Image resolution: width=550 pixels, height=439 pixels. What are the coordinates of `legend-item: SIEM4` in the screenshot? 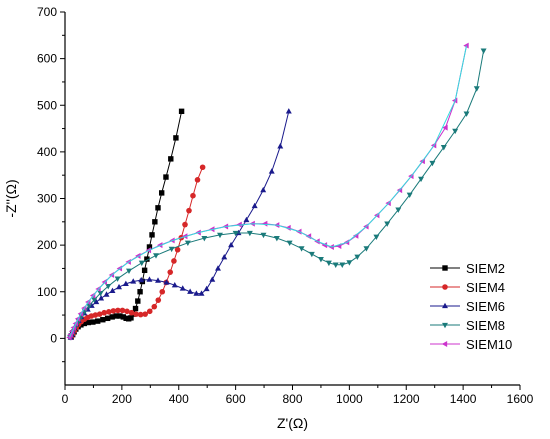 It's located at (467, 287).